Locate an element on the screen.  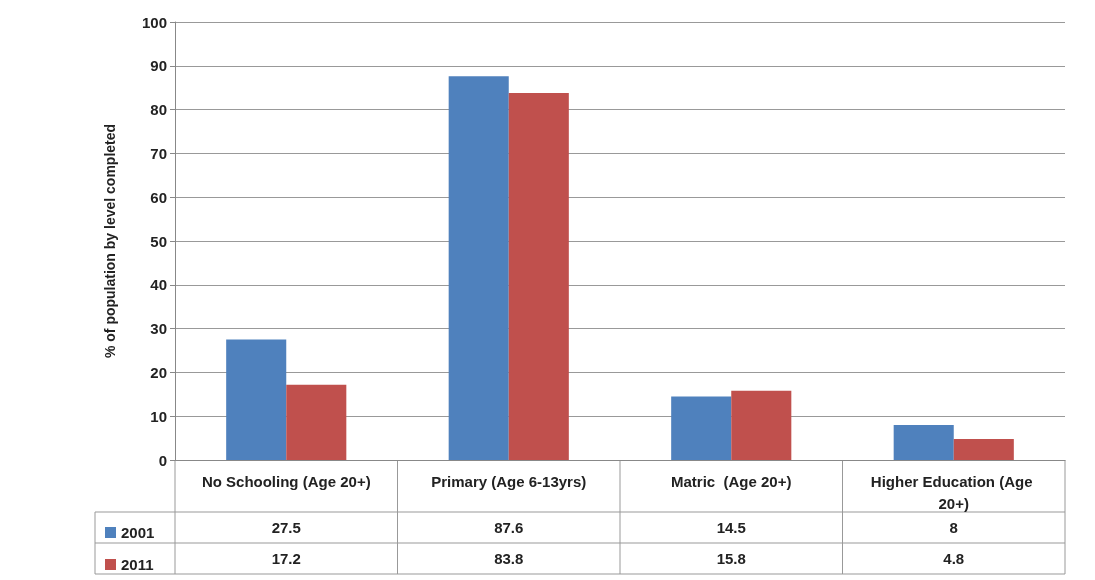
data-label: 83.8 is located at coordinates (509, 558).